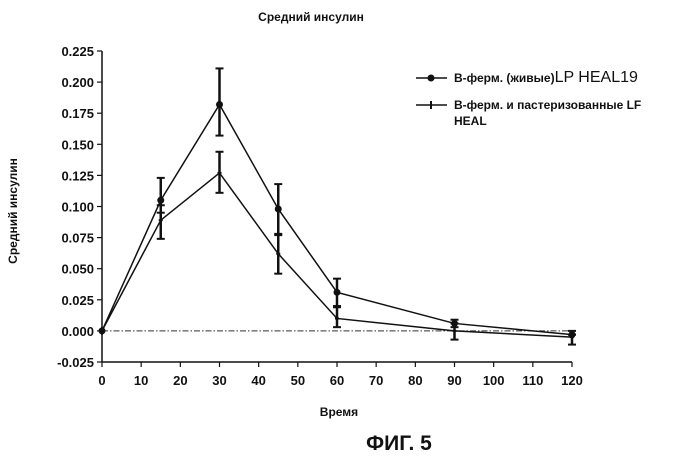 The height and width of the screenshot is (456, 699). What do you see at coordinates (596, 77) in the screenshot?
I see `legend-label-series-1-regular: LP HEAL19` at bounding box center [596, 77].